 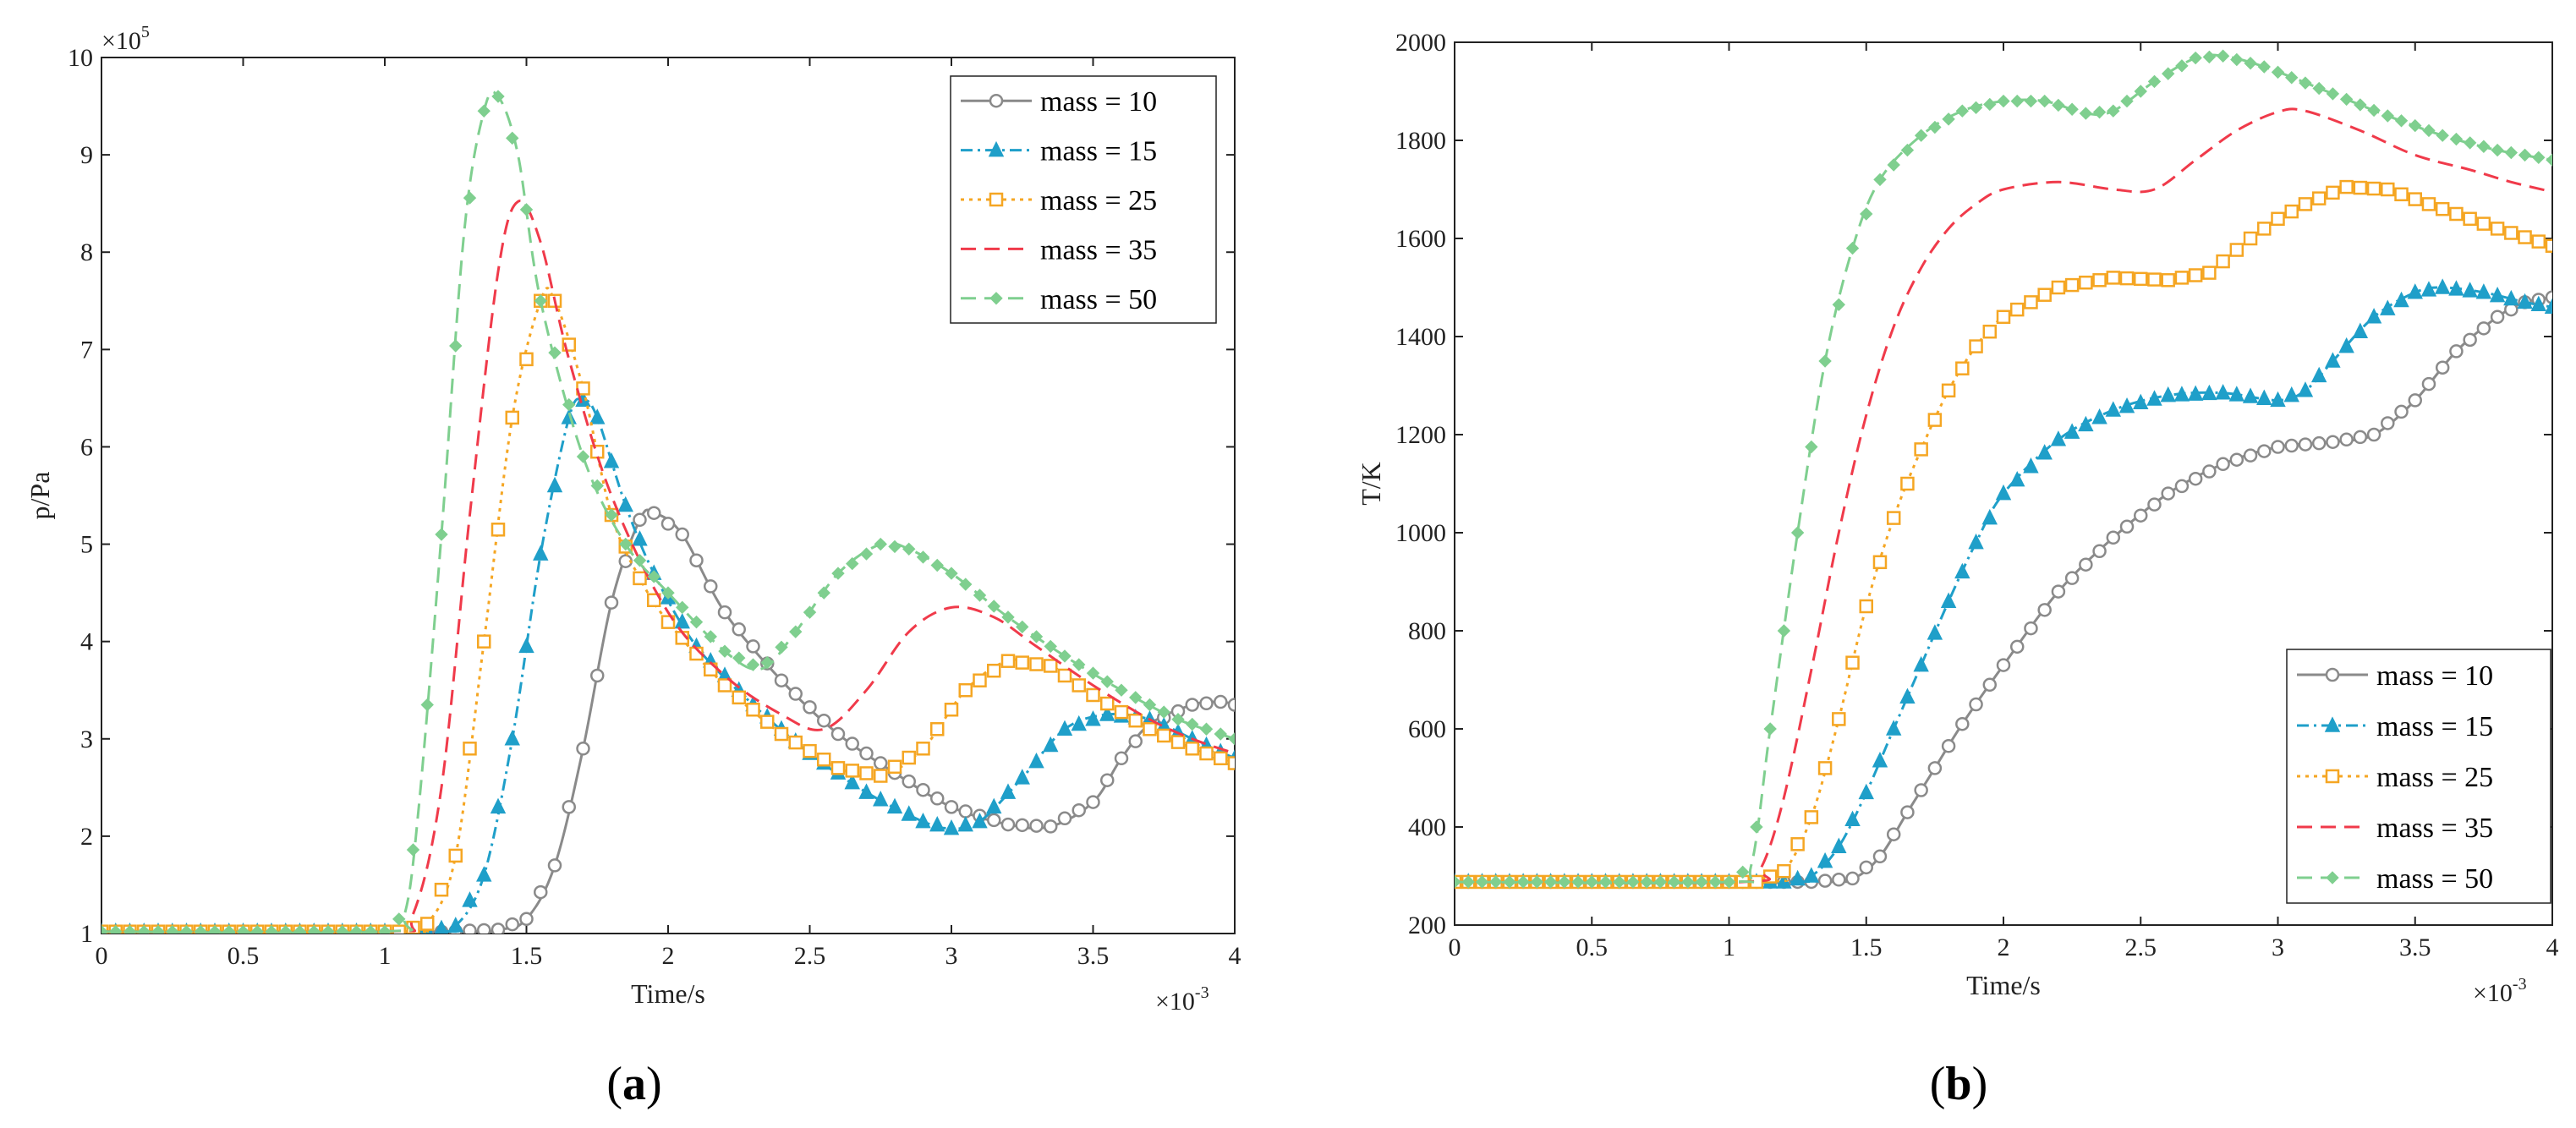 What do you see at coordinates (654, 1084) in the screenshot?
I see `panel-label-a-close: )` at bounding box center [654, 1084].